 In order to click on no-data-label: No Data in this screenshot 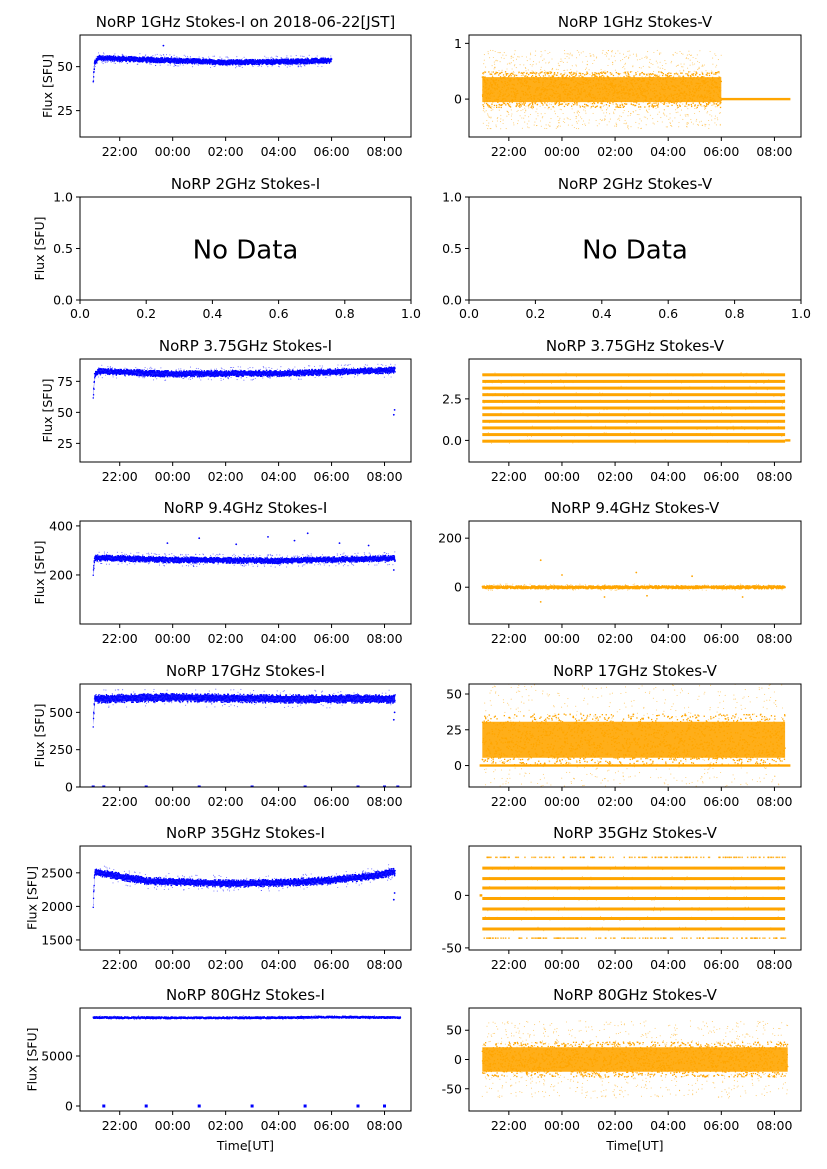, I will do `click(246, 251)`.